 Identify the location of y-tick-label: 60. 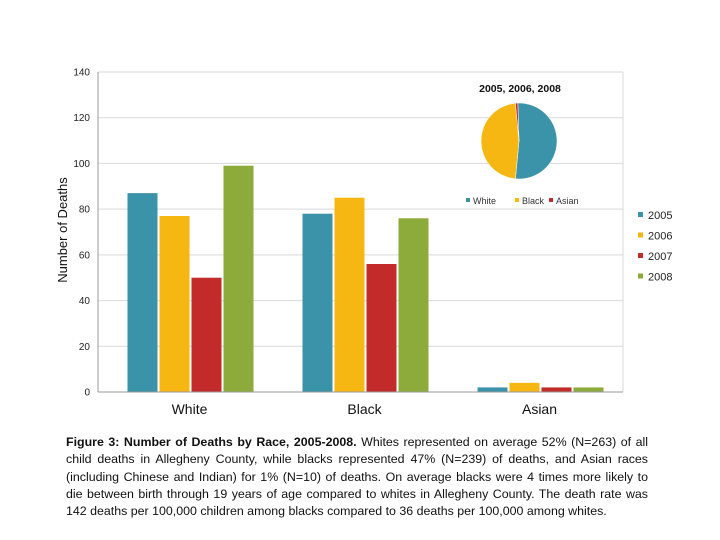
(85, 255).